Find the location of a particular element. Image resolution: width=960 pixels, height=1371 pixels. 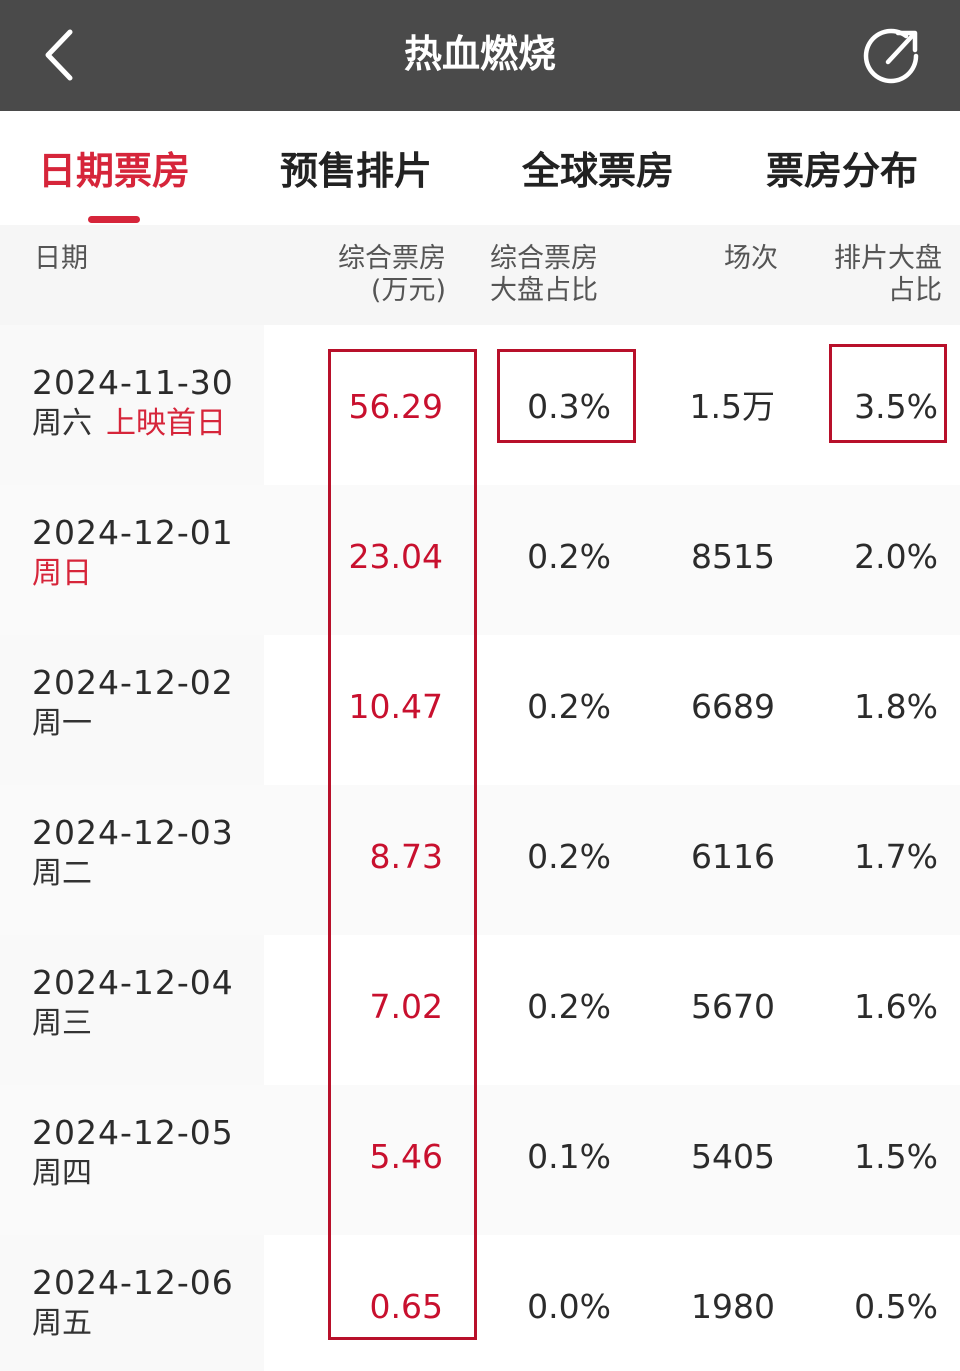

row-weekday: 周日 is located at coordinates (62, 574).